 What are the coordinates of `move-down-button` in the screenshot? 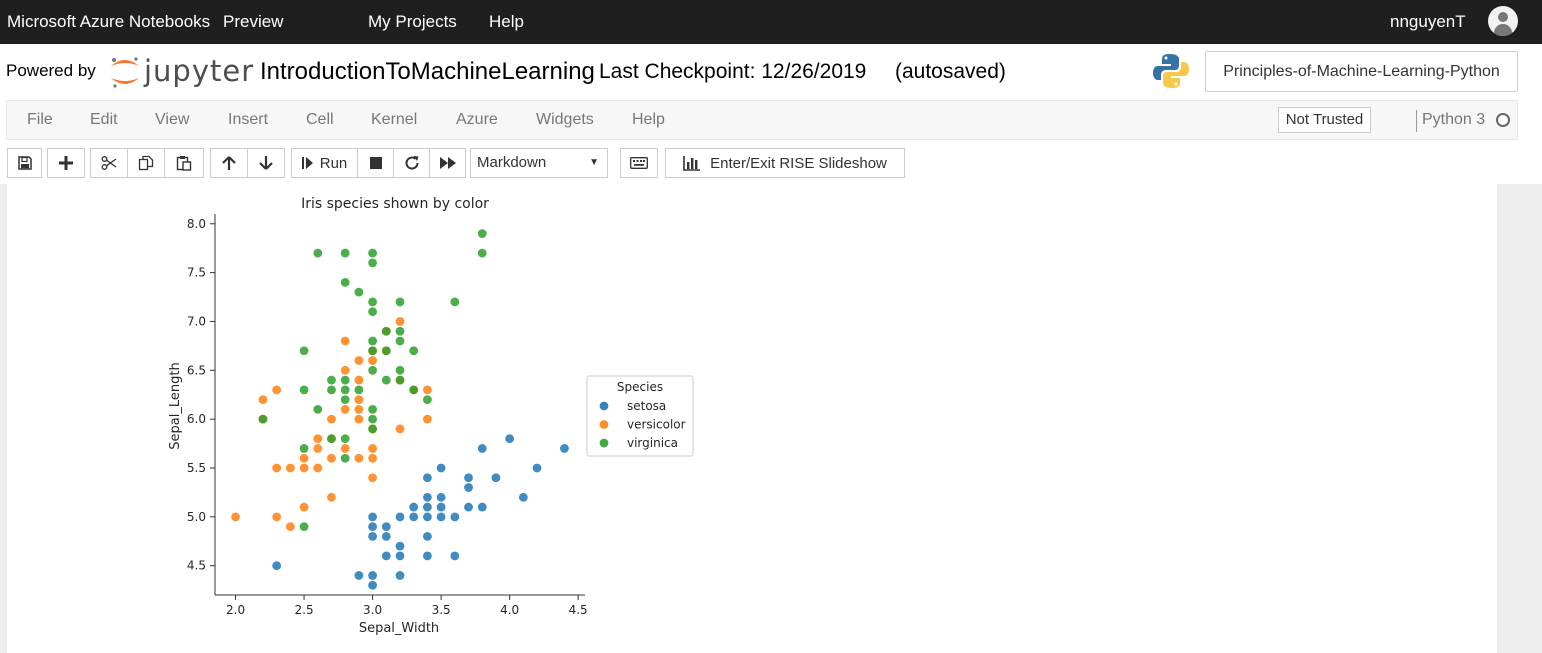 It's located at (266, 163).